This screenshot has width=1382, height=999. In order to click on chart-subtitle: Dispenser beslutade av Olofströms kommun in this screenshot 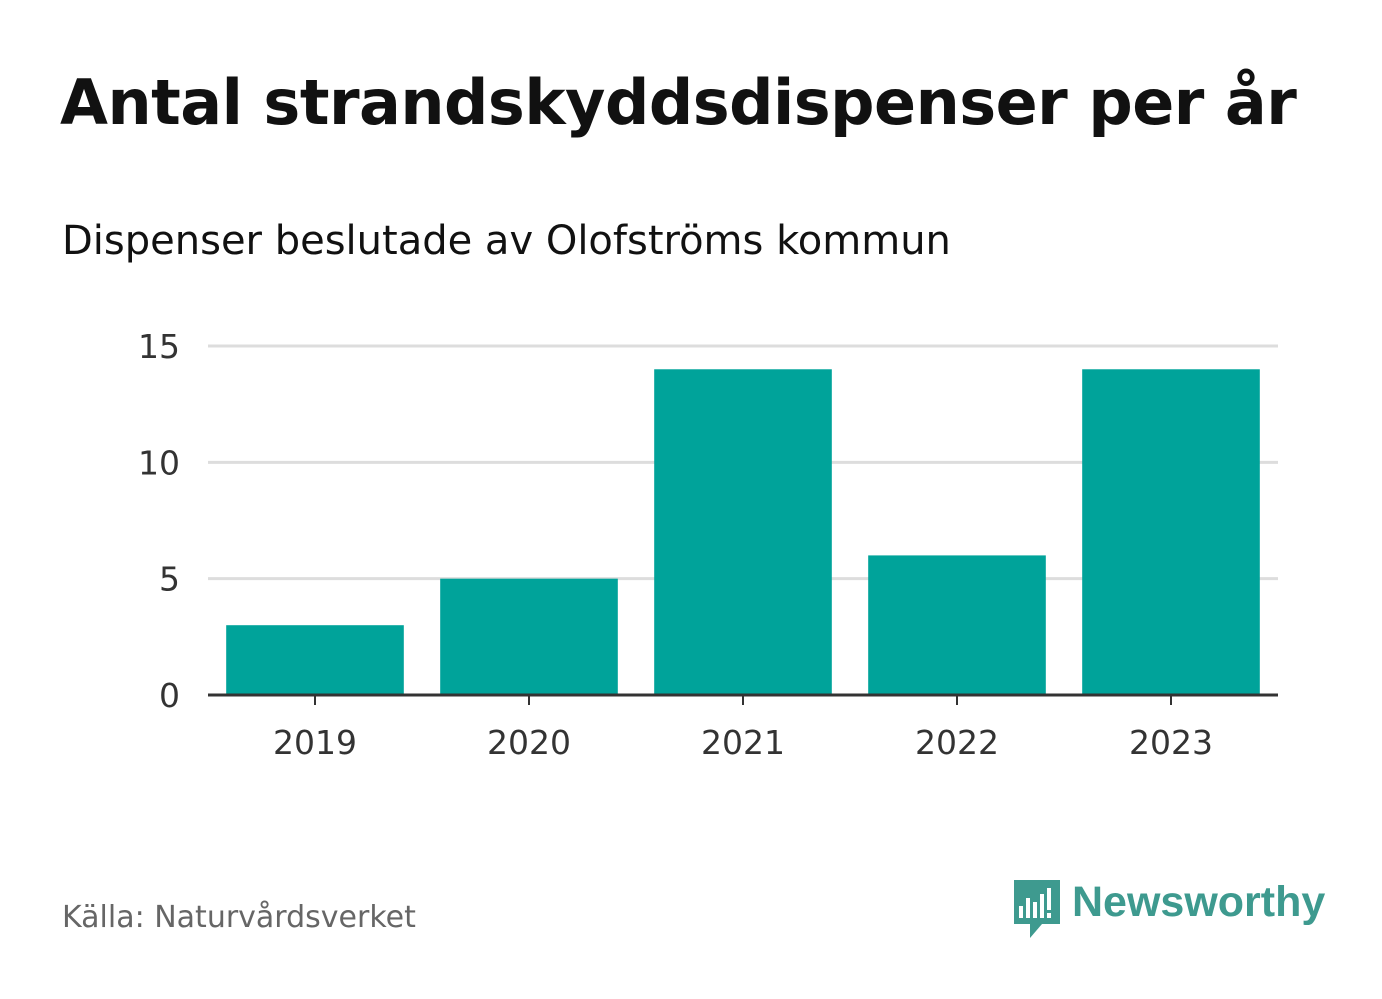, I will do `click(506, 241)`.